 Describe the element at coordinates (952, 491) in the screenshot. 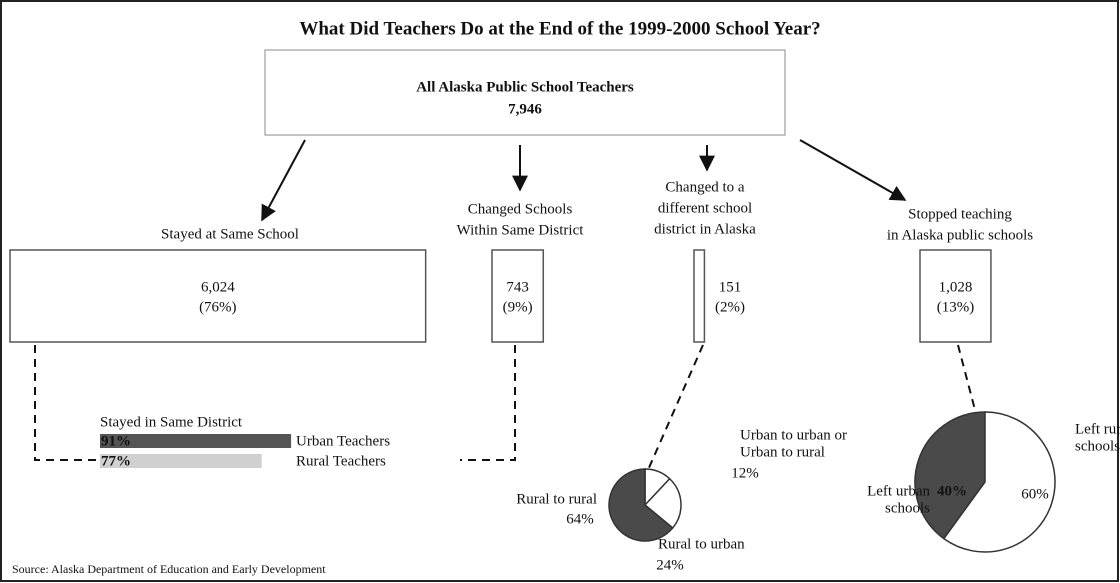

I see `slice-label: 40%` at that location.